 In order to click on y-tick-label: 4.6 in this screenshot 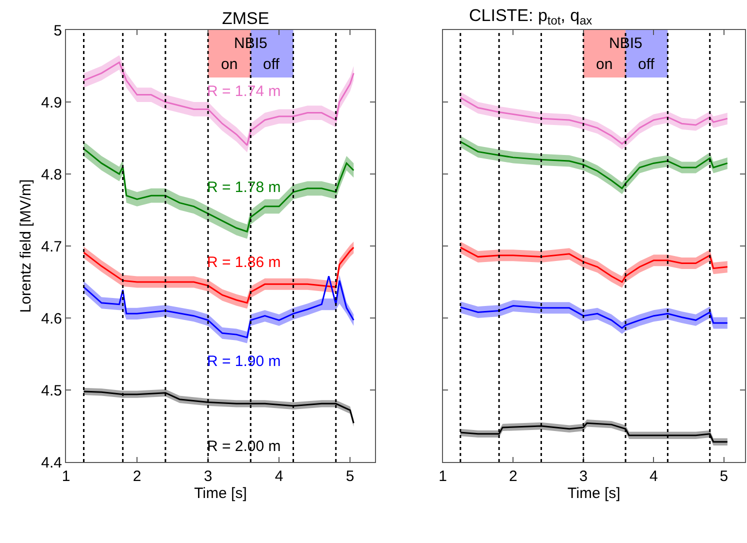, I will do `click(51, 319)`.